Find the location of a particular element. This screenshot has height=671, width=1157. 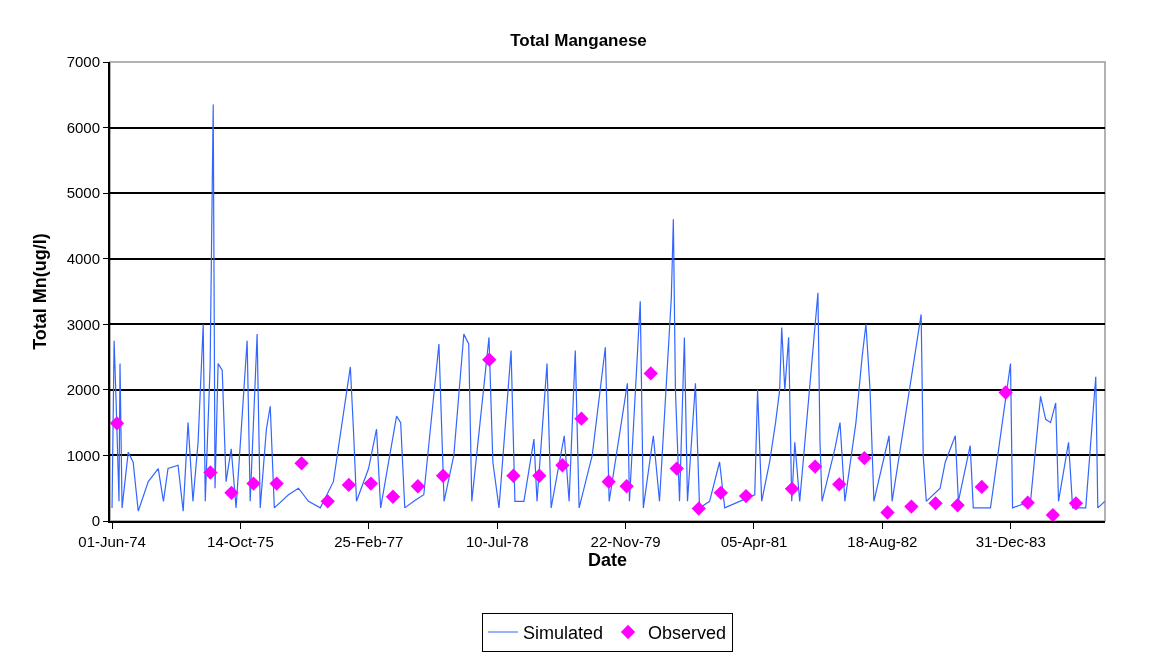

x-tick-label: 22-Nov-79 is located at coordinates (625, 541).